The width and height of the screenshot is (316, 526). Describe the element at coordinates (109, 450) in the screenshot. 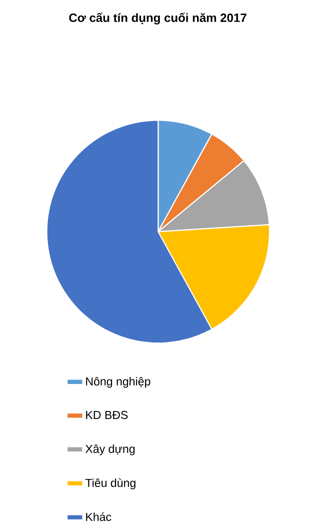

I see `legend-label: Xây dựng` at that location.